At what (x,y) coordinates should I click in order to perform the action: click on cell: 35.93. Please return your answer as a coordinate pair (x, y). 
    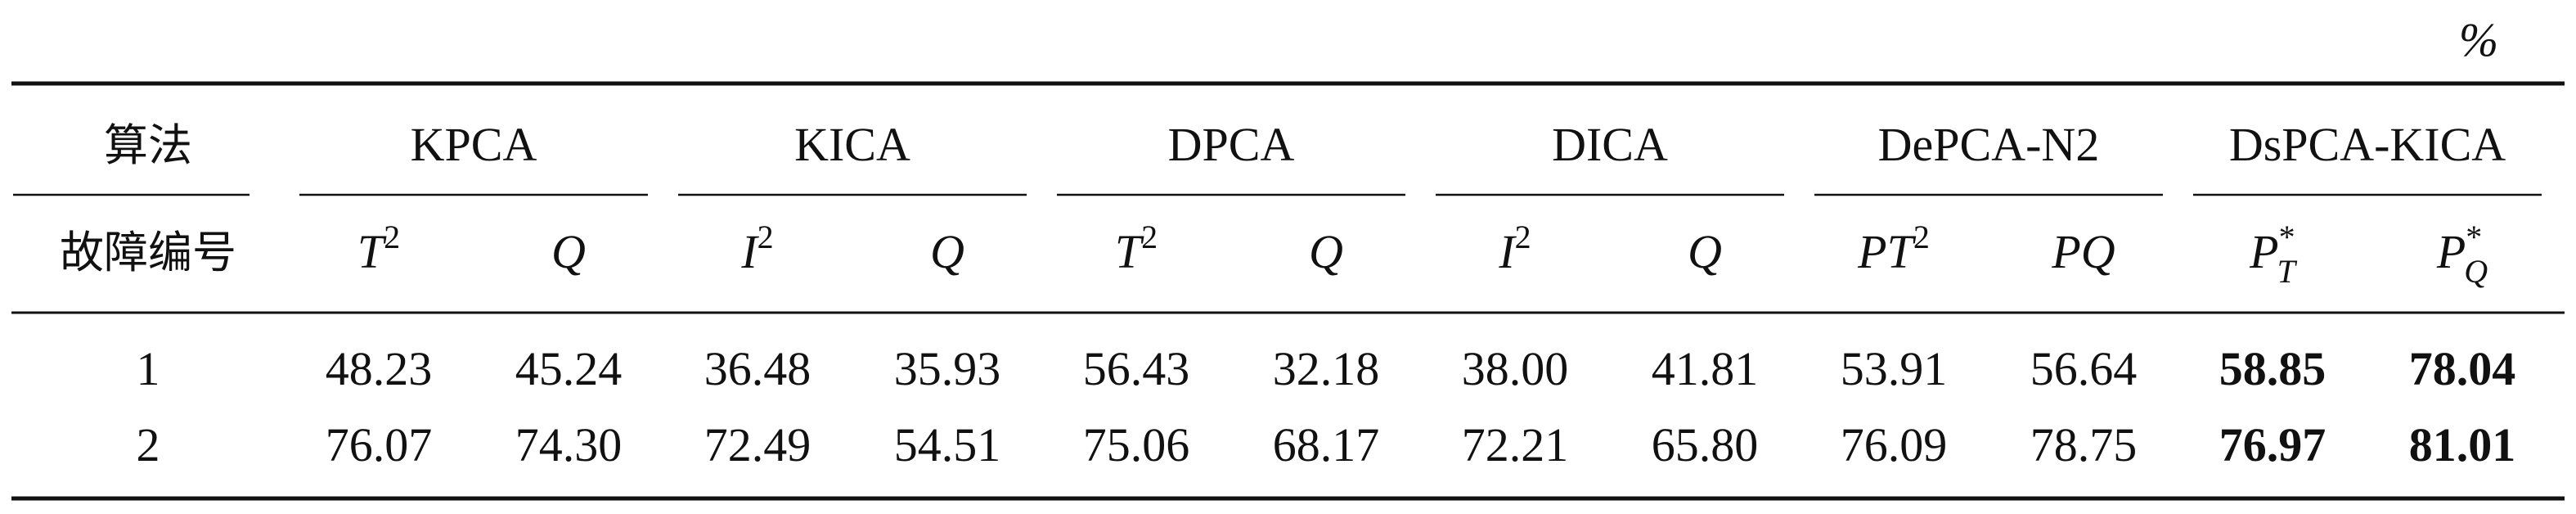
    Looking at the image, I should click on (948, 369).